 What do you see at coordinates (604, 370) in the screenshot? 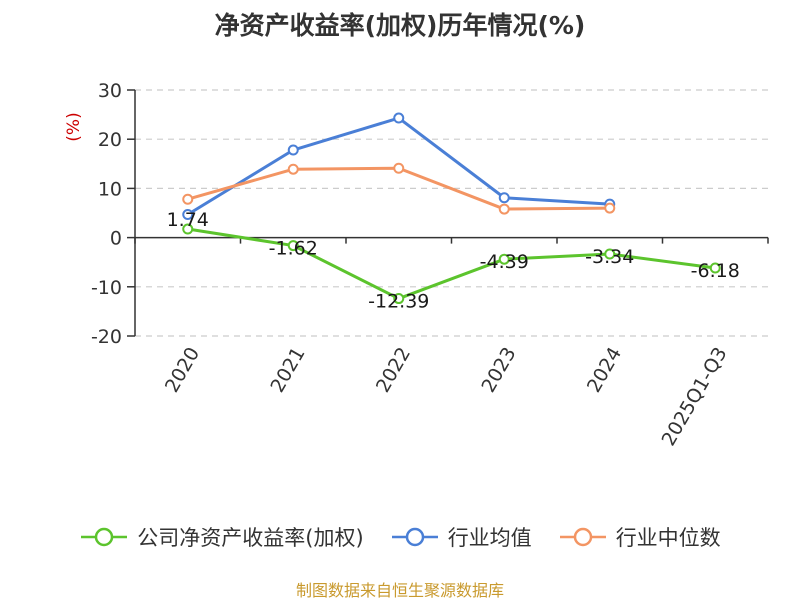
I see `x-tick-label: 2024` at bounding box center [604, 370].